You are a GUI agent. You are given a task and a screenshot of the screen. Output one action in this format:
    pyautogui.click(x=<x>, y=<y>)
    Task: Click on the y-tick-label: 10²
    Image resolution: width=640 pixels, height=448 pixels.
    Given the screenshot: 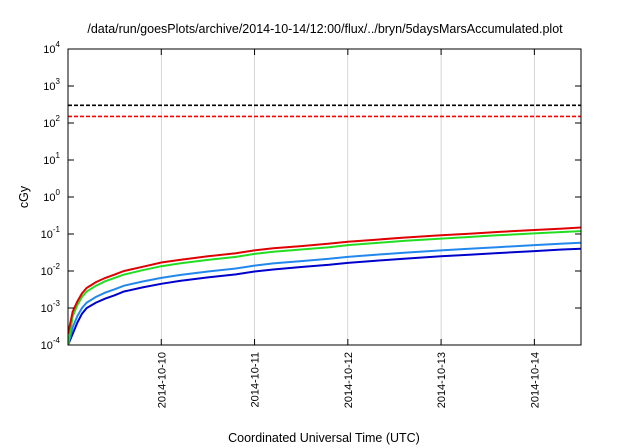 What is the action you would take?
    pyautogui.click(x=51, y=122)
    